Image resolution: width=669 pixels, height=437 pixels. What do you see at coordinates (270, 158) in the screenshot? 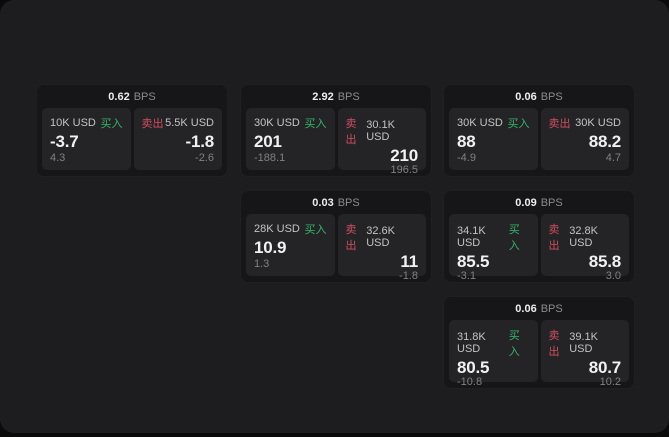
I see `buy-delta: -188.1` at bounding box center [270, 158].